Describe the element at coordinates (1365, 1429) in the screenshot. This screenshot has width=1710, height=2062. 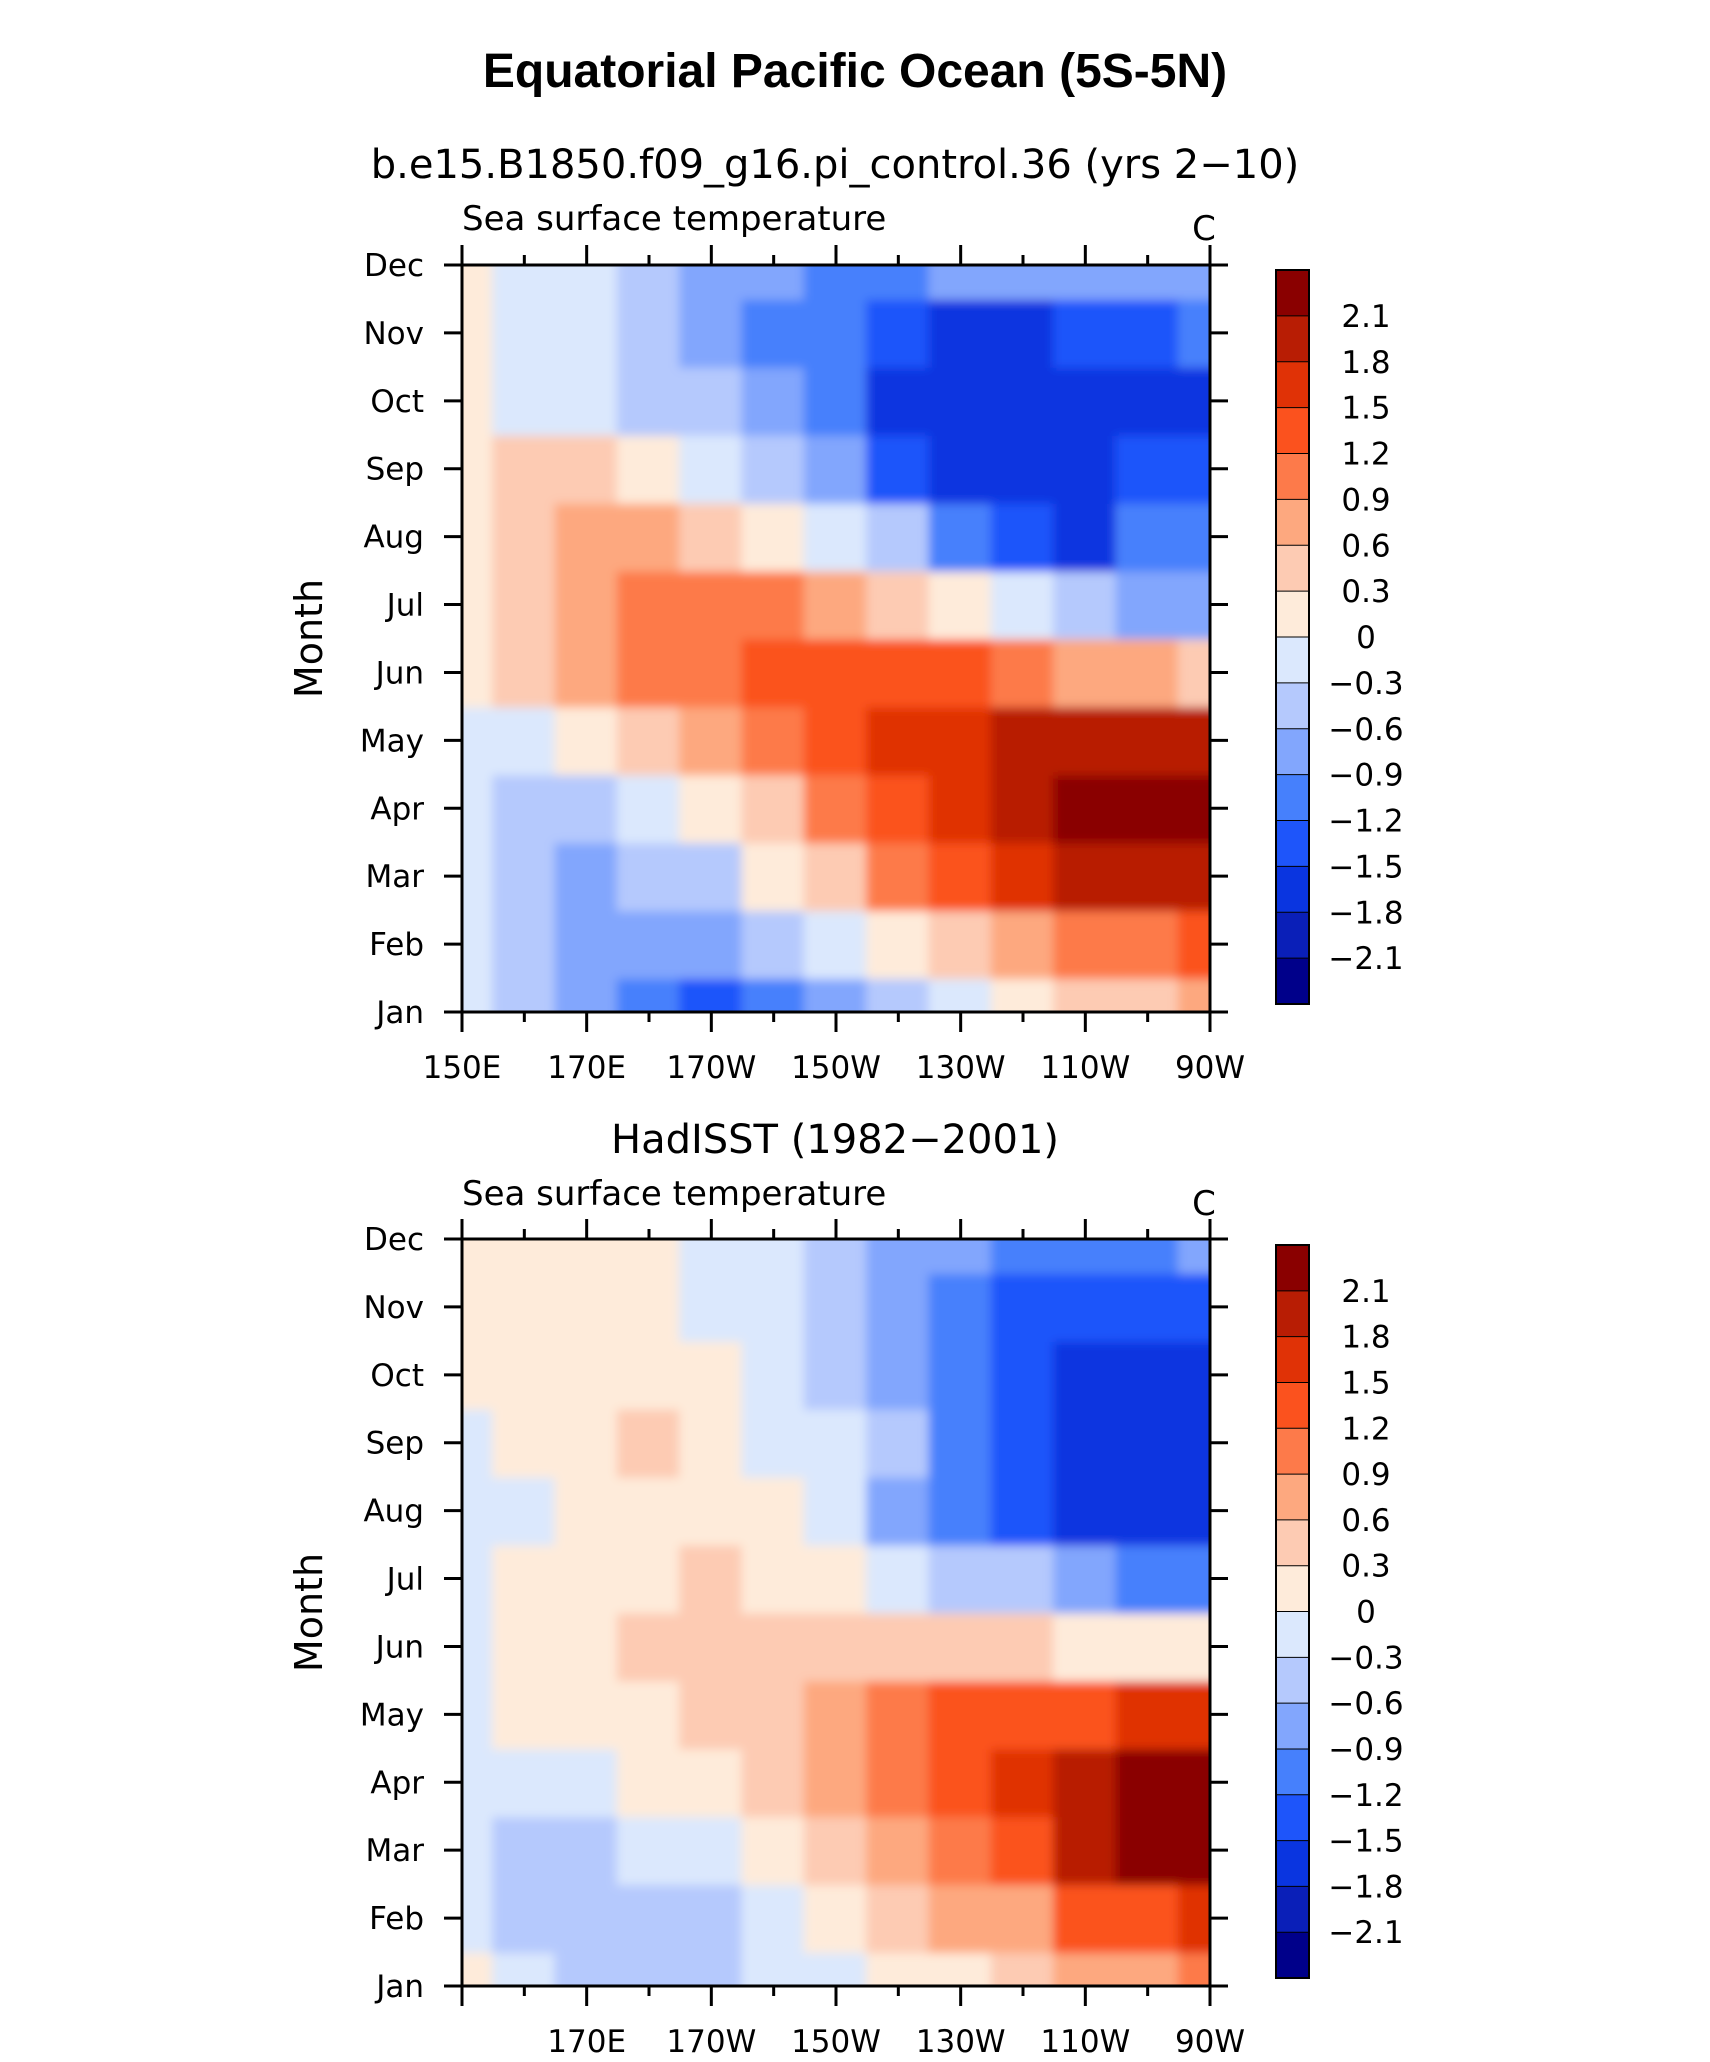
I see `colorbar-label: 1.2` at that location.